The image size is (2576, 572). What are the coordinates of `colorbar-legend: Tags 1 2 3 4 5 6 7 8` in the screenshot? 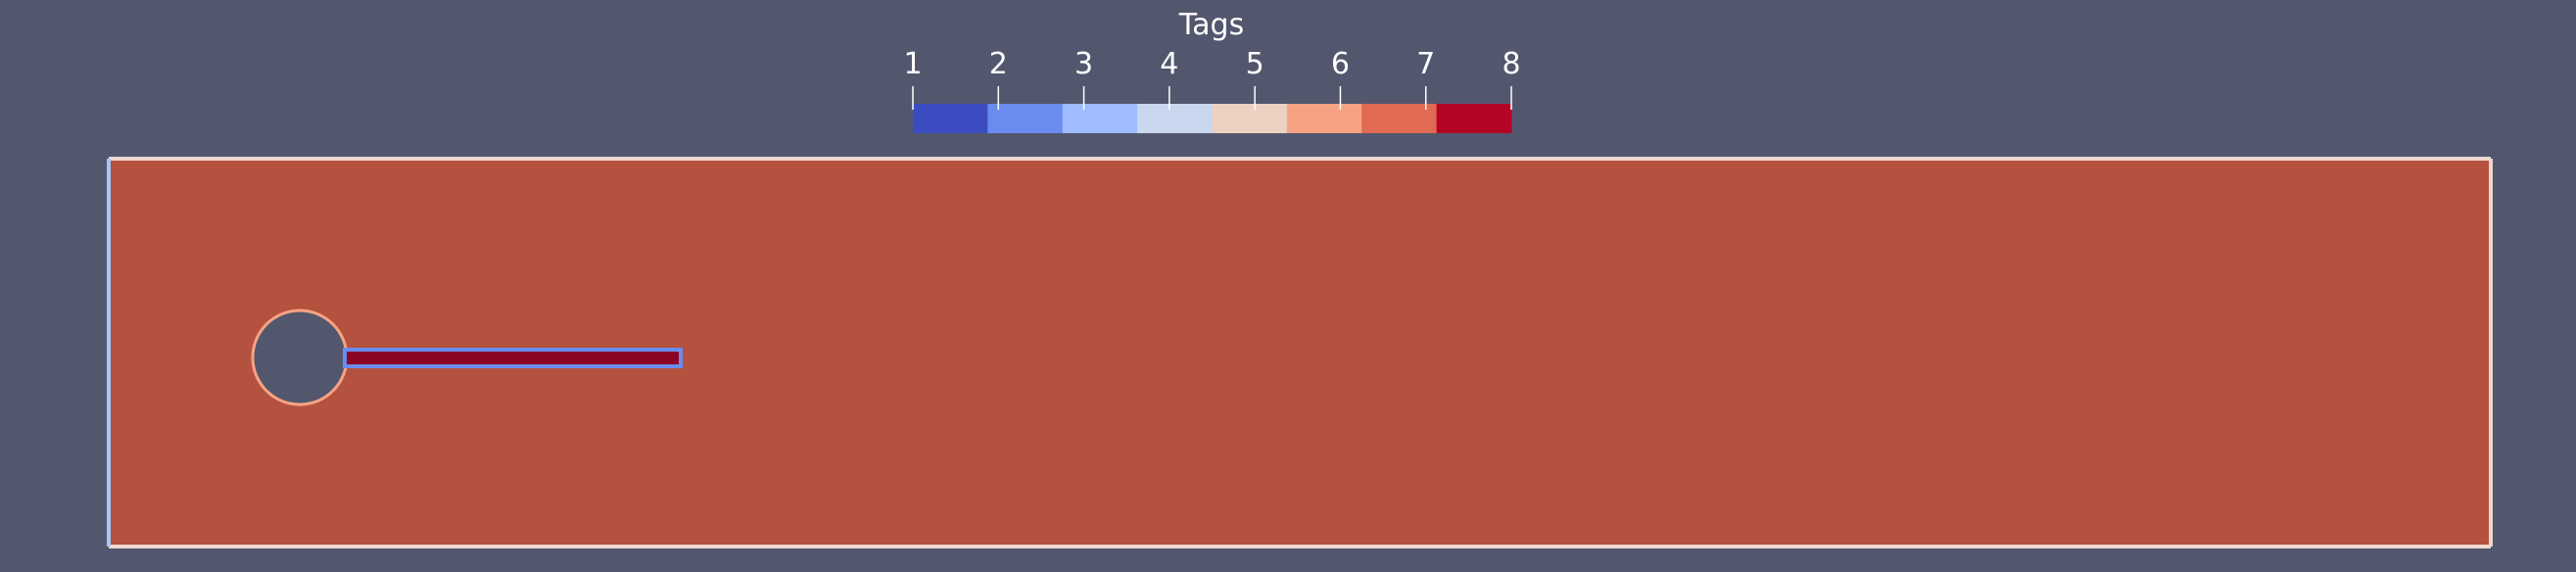 It's located at (1212, 71).